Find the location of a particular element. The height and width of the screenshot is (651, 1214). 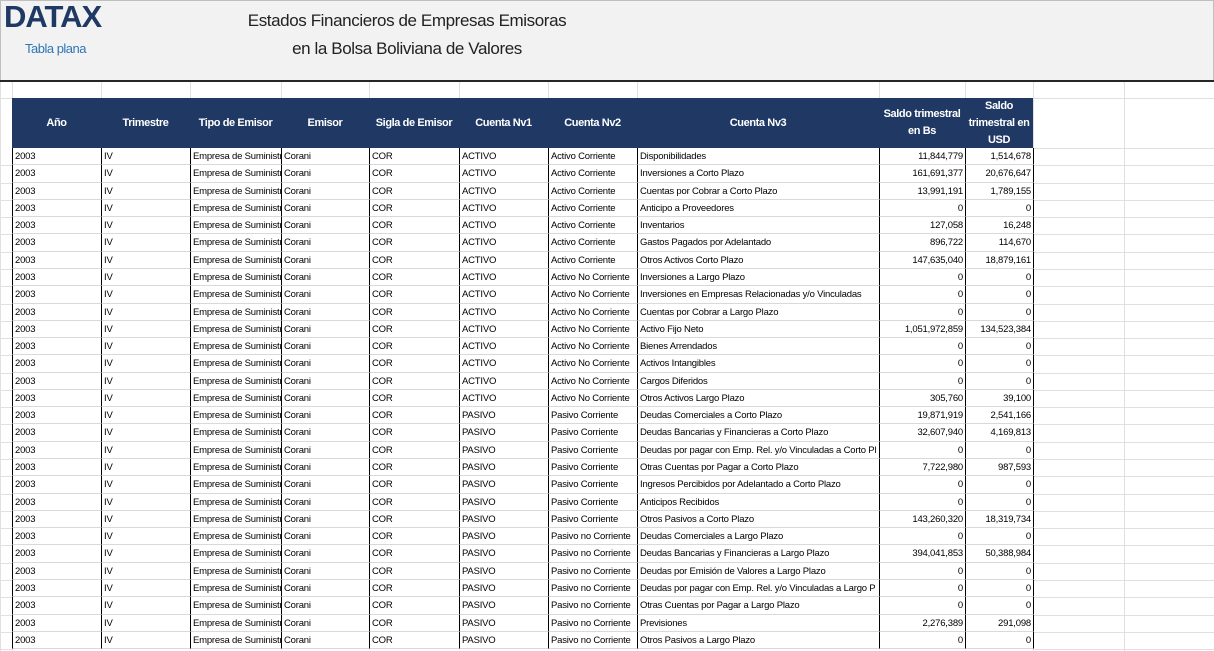

table-cell: 1,789,155 is located at coordinates (999, 191).